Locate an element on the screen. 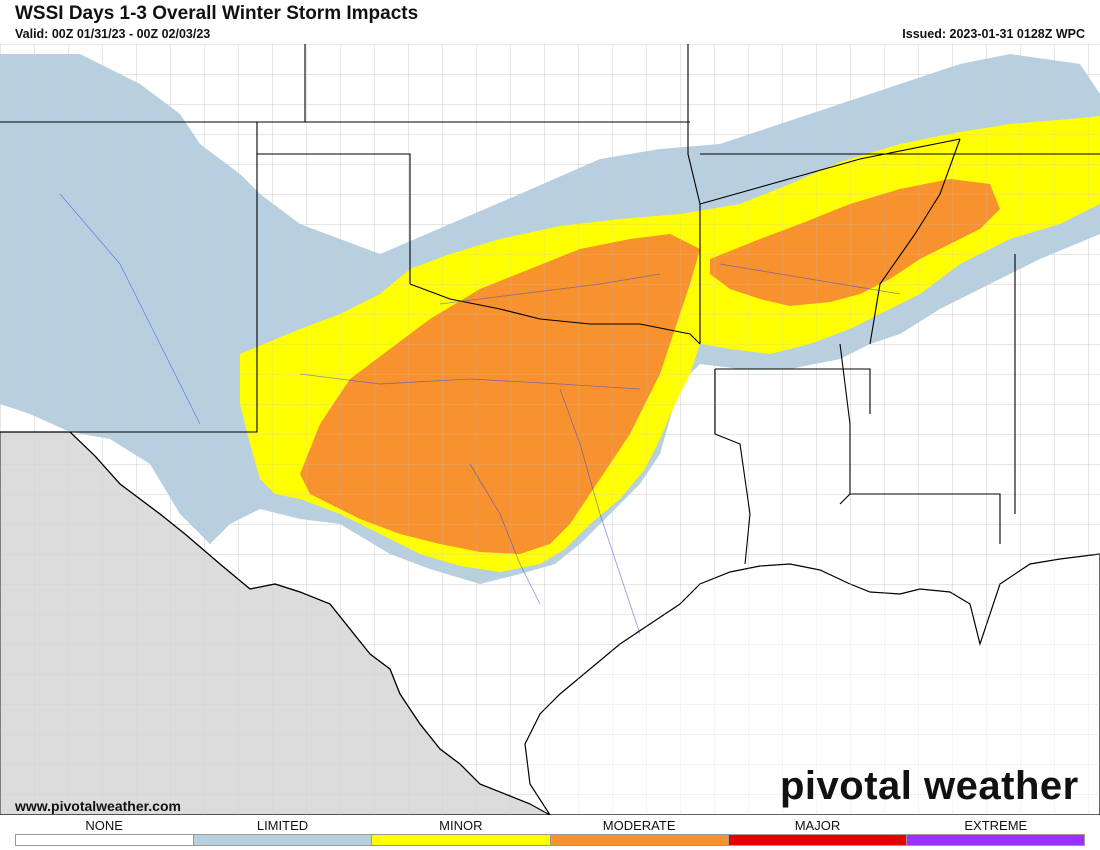 Image resolution: width=1100 pixels, height=850 pixels. legend-swatch-minor is located at coordinates (461, 840).